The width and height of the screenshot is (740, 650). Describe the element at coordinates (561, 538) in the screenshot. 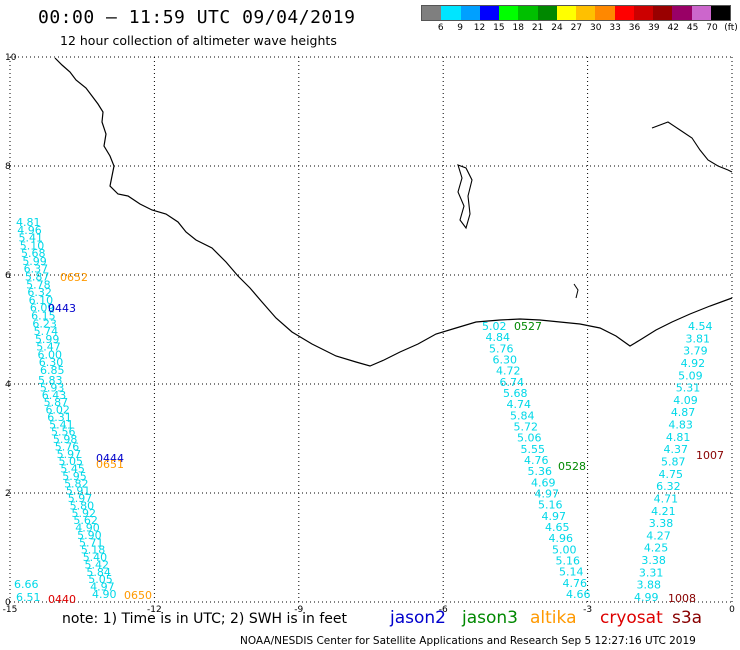

I see `wave-height-label: 4.96` at that location.